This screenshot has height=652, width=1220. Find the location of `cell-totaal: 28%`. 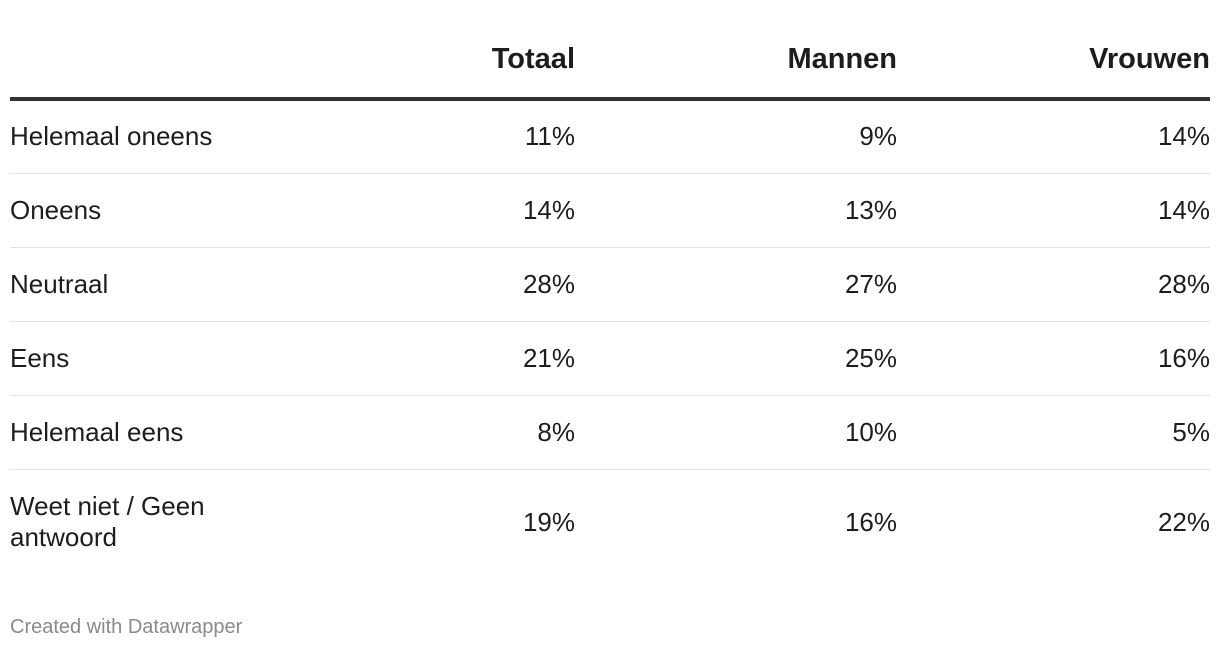

cell-totaal: 28% is located at coordinates (427, 284).